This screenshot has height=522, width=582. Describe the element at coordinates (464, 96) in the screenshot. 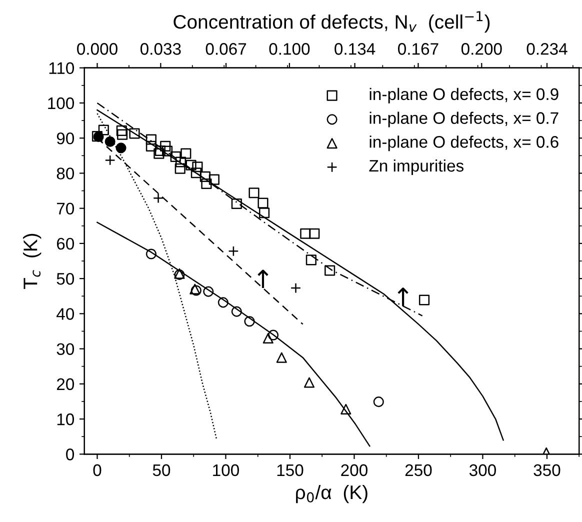

I see `legend-label: in-plane O defects, x= 0.9` at that location.